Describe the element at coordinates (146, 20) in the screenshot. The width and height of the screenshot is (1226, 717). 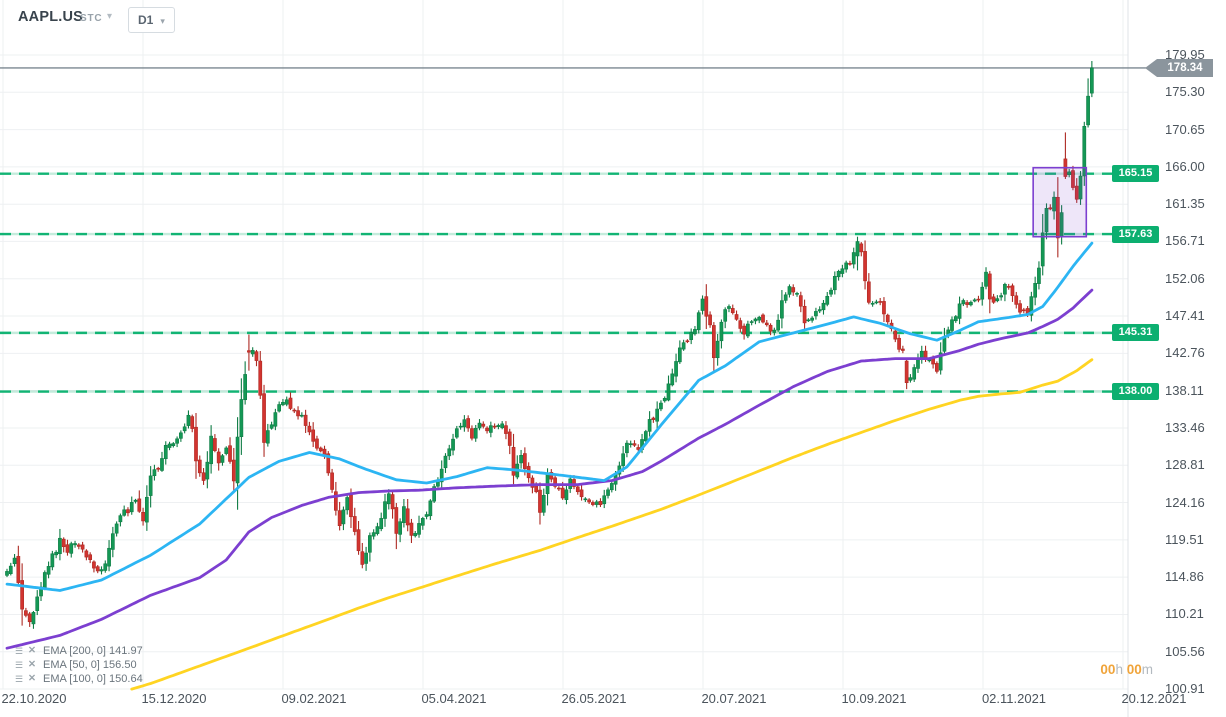
I see `timeframe-value: D1` at that location.